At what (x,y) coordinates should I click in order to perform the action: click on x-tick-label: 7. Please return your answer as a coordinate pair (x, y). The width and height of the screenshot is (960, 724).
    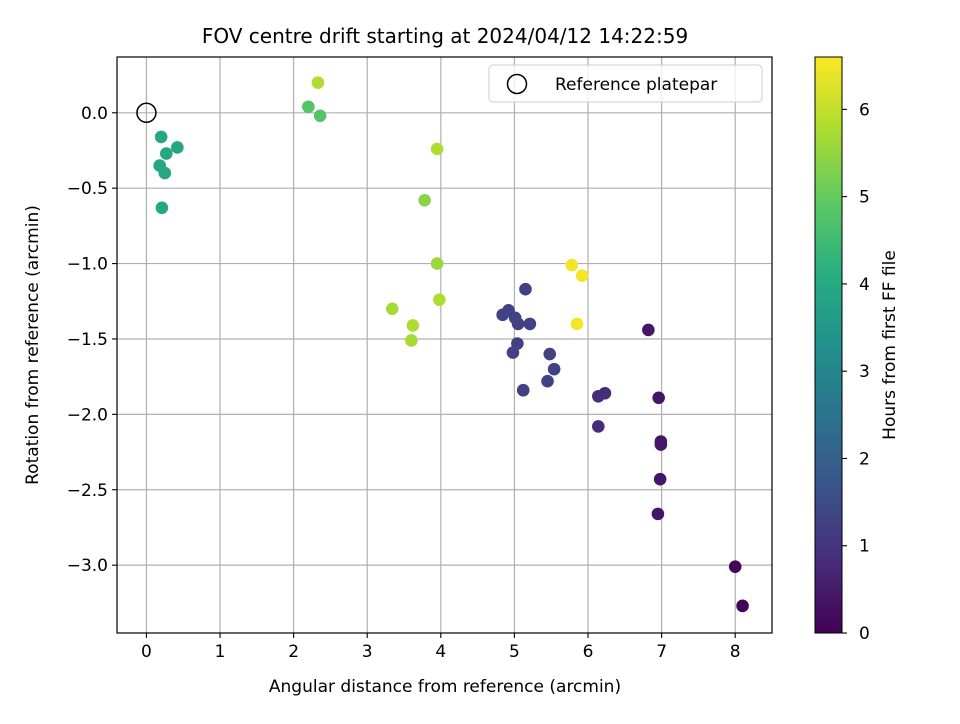
    Looking at the image, I should click on (661, 652).